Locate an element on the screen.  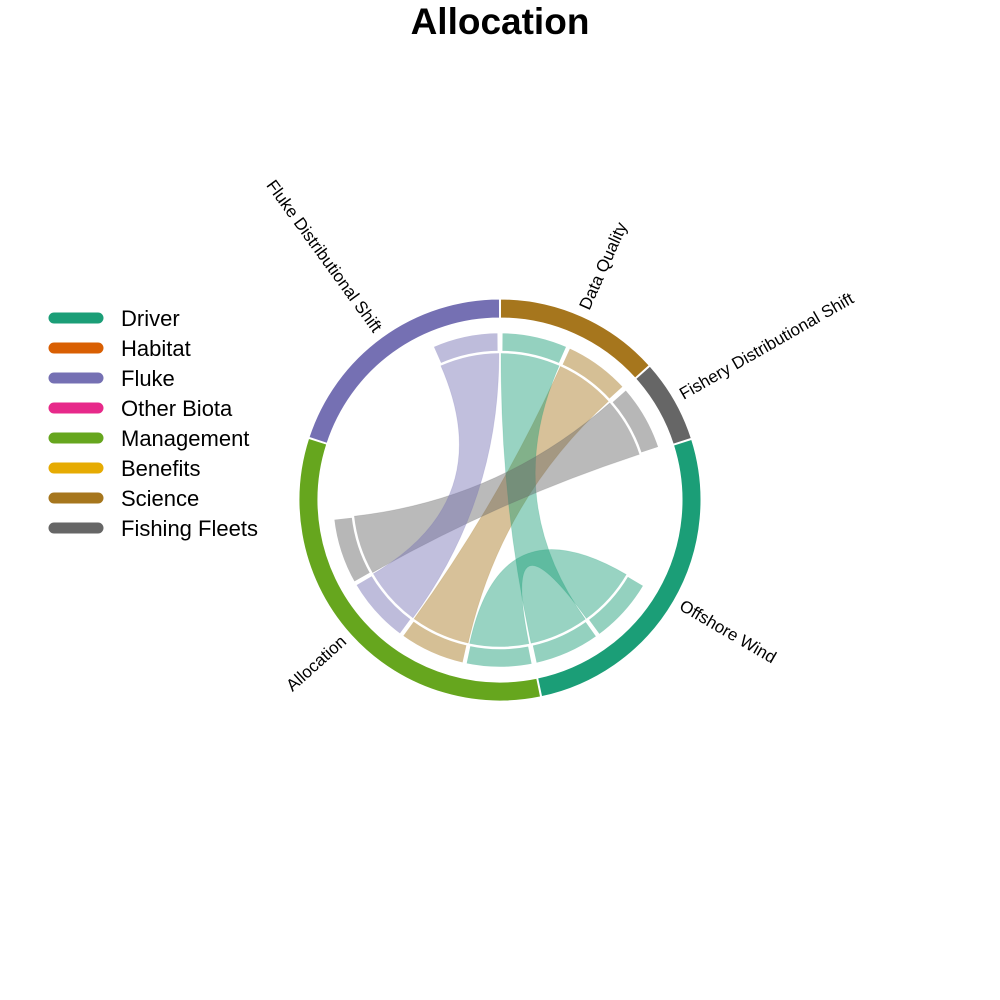
legend-label: Fishing Fleets is located at coordinates (189, 528).